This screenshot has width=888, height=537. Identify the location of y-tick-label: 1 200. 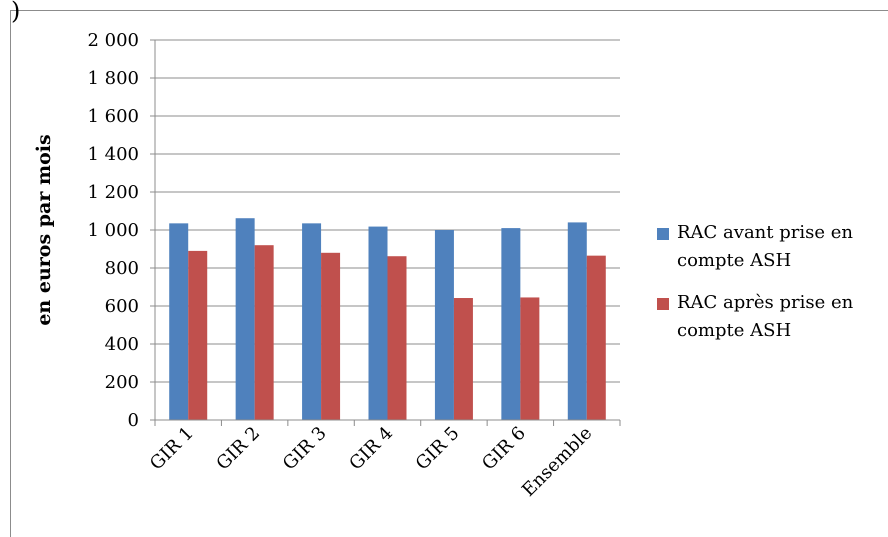
(113, 192).